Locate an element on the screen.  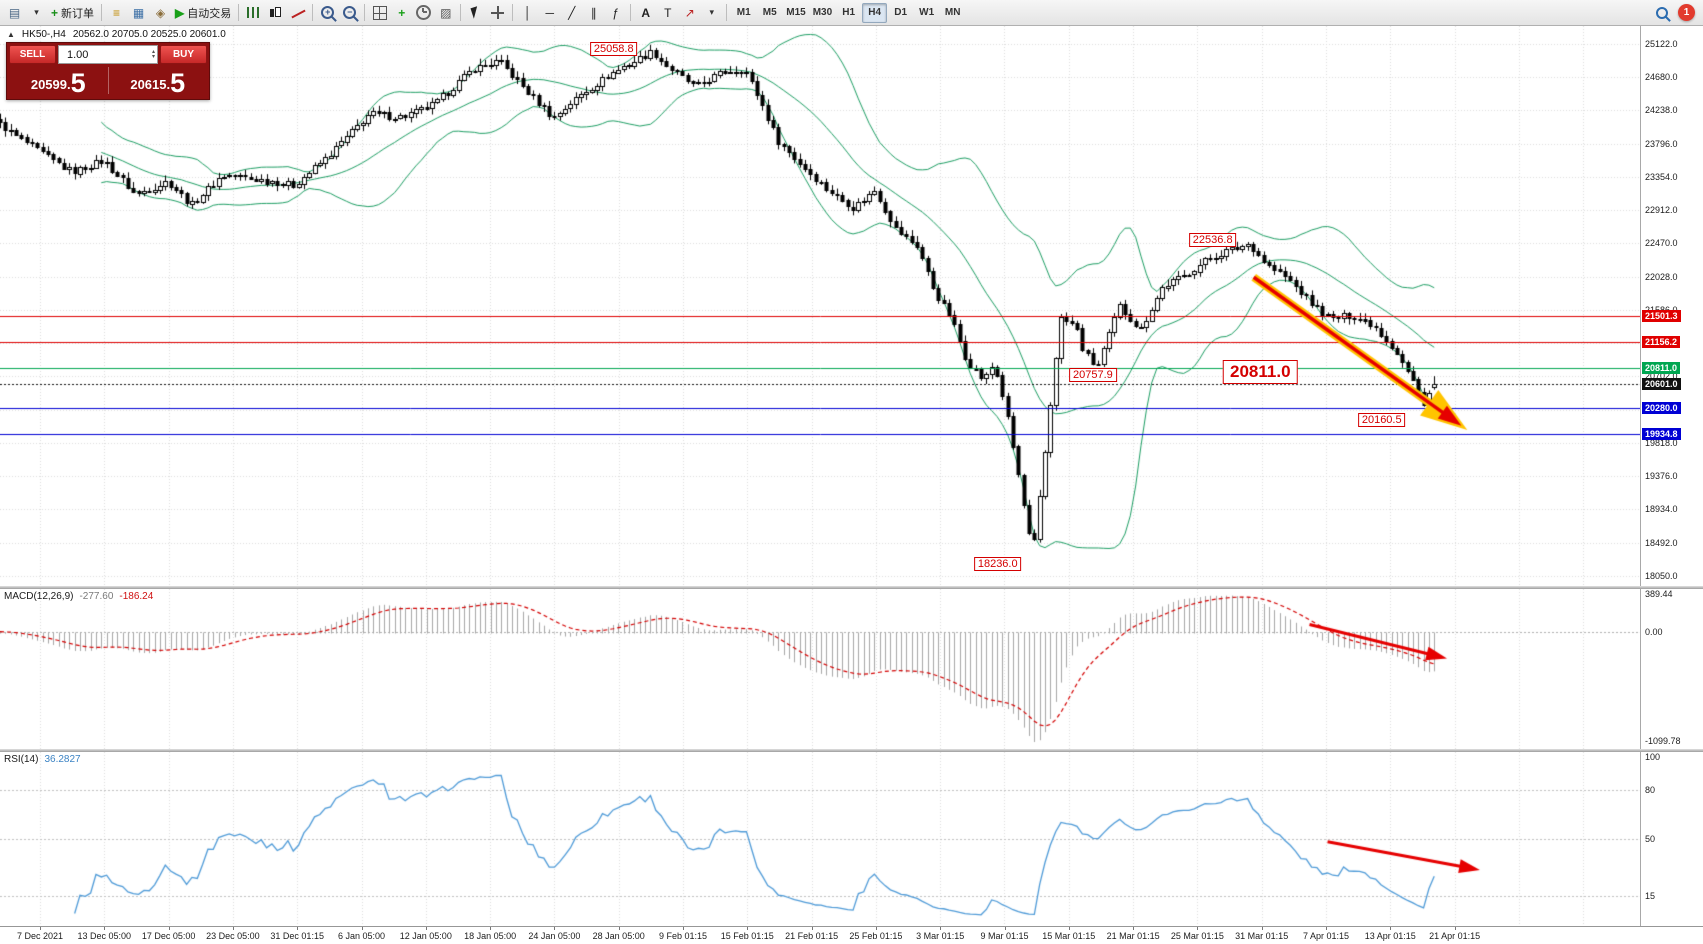
timeframe-m15: M15 is located at coordinates (795, 13).